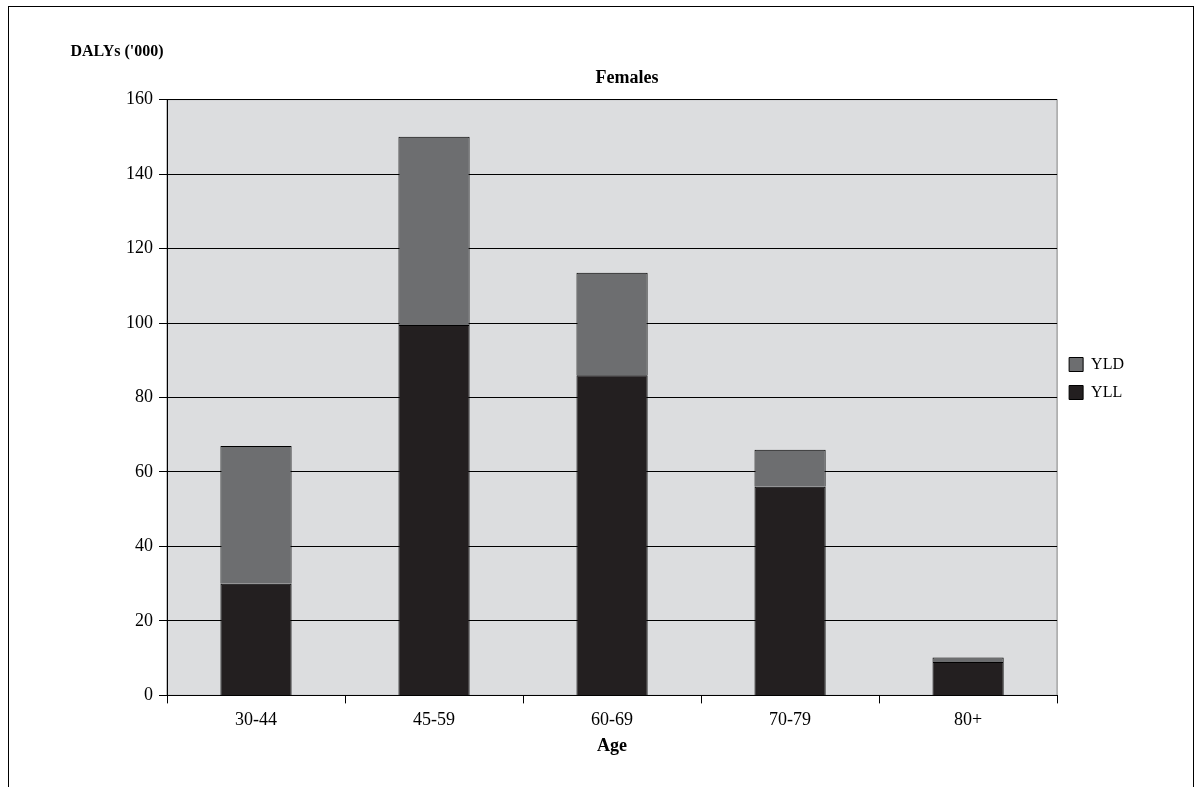 The width and height of the screenshot is (1204, 787). I want to click on legend-label: YLD, so click(1108, 363).